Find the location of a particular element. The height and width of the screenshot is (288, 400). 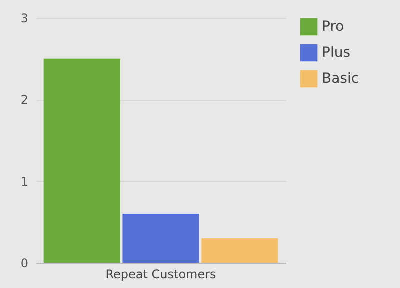

legend-label: Pro is located at coordinates (333, 27).